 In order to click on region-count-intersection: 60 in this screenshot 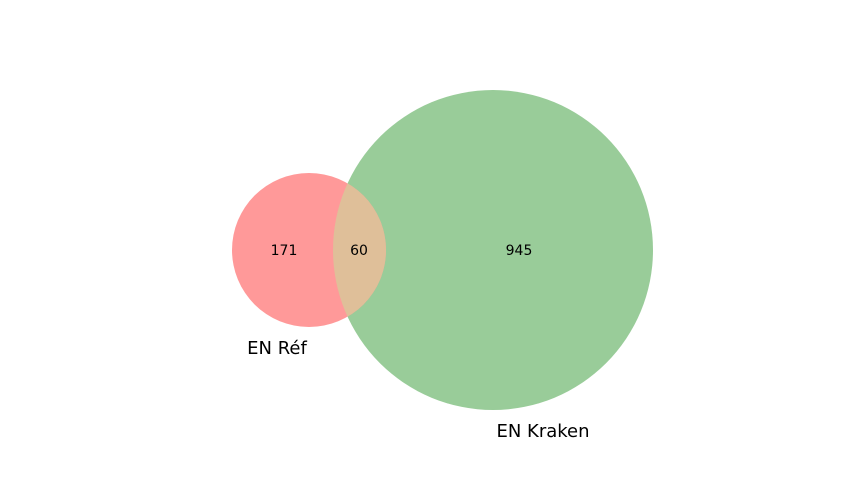, I will do `click(359, 251)`.